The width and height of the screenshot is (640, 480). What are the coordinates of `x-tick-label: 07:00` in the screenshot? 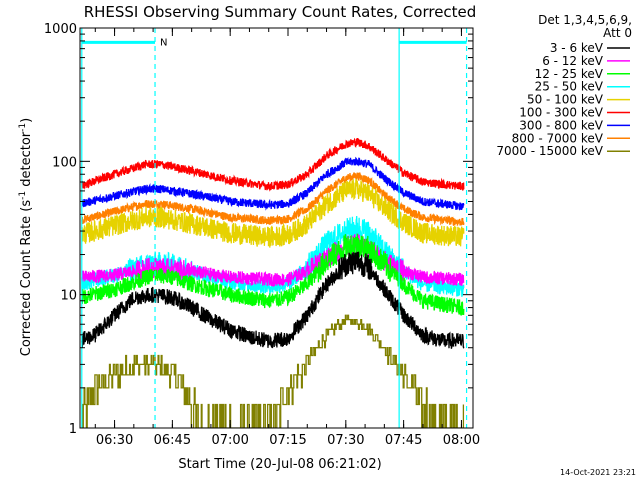 It's located at (229, 440).